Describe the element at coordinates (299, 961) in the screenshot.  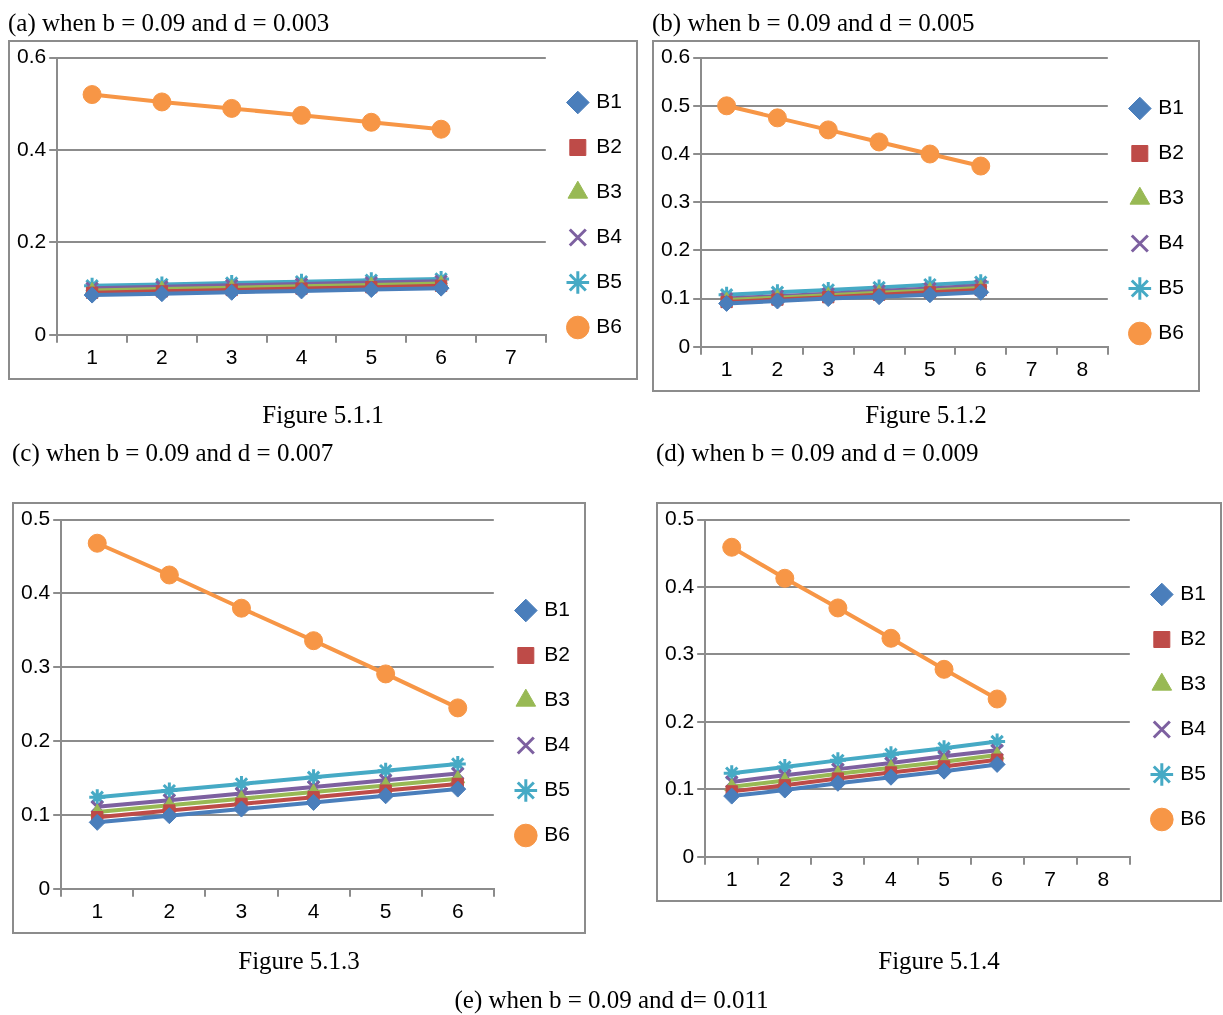
I see `caption: Figure 5.1.3` at that location.